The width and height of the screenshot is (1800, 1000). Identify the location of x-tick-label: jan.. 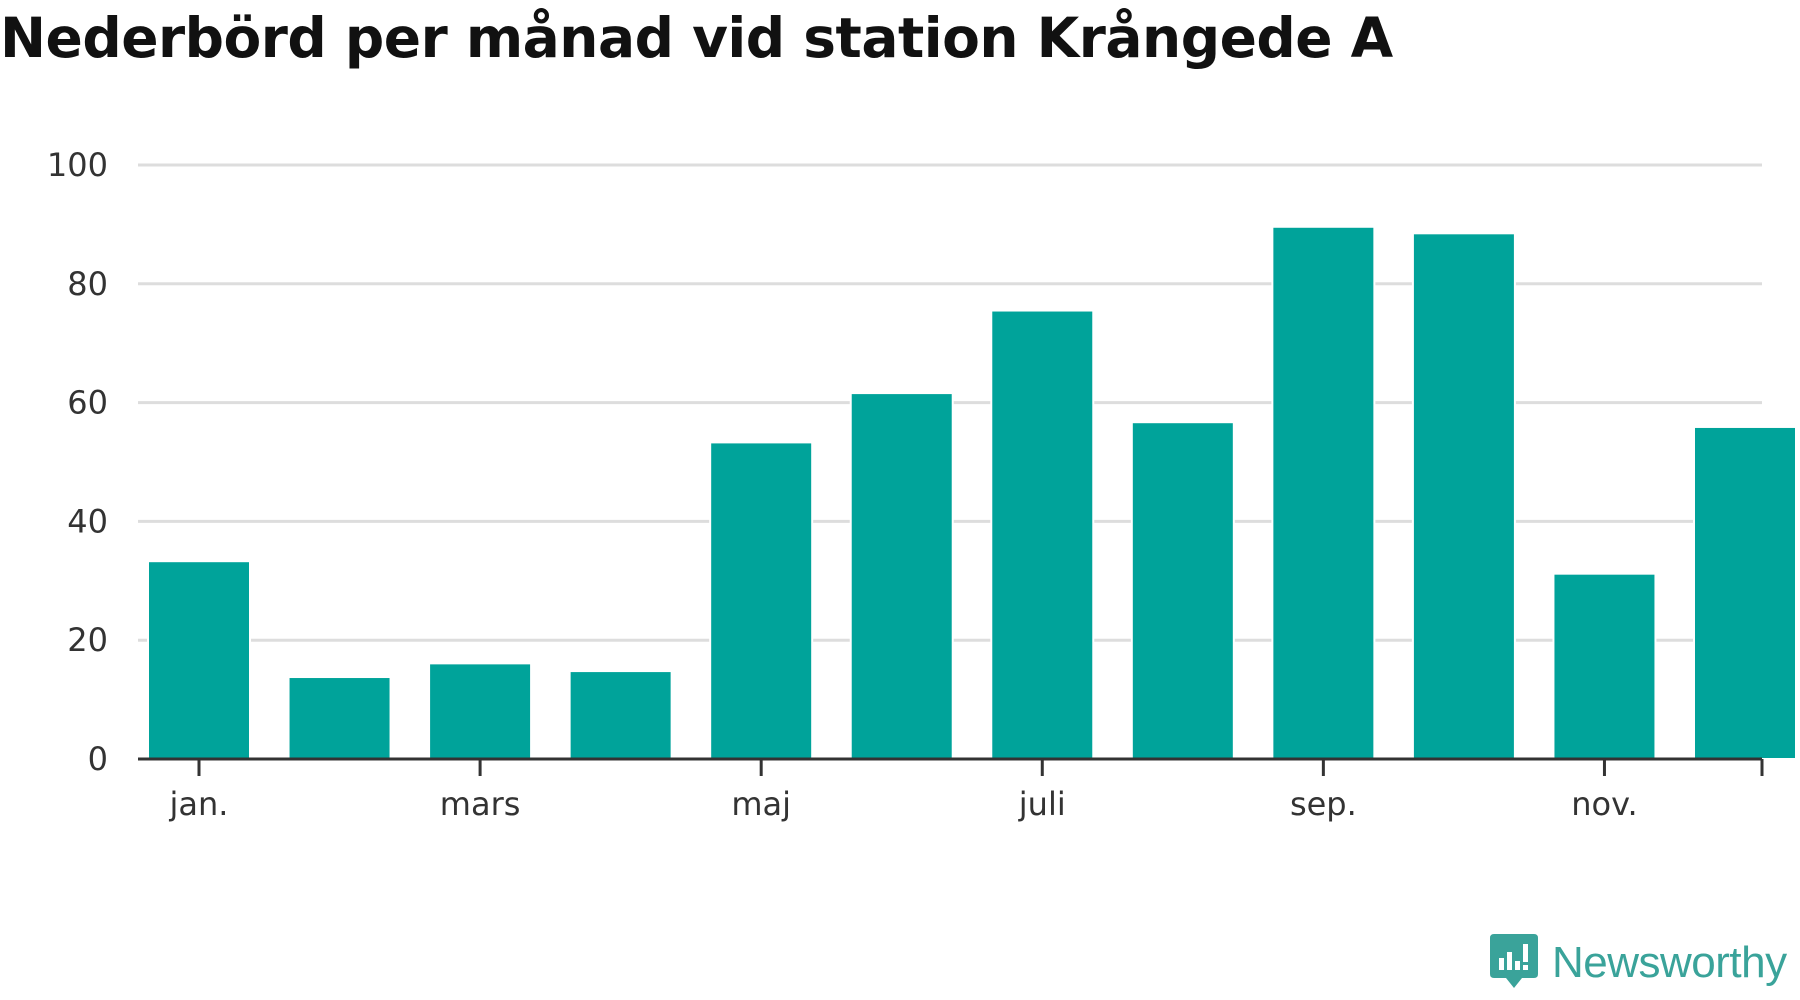
(199, 804).